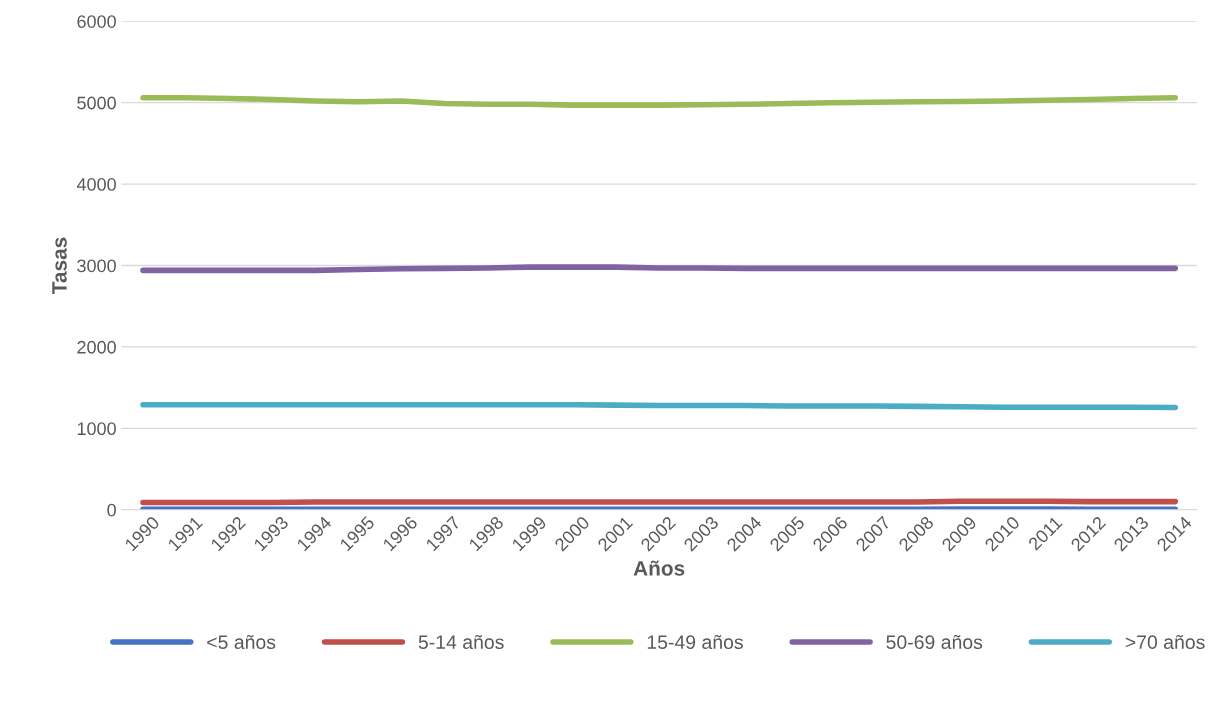 This screenshot has width=1215, height=708. I want to click on legend-label: 15-49 años, so click(695, 642).